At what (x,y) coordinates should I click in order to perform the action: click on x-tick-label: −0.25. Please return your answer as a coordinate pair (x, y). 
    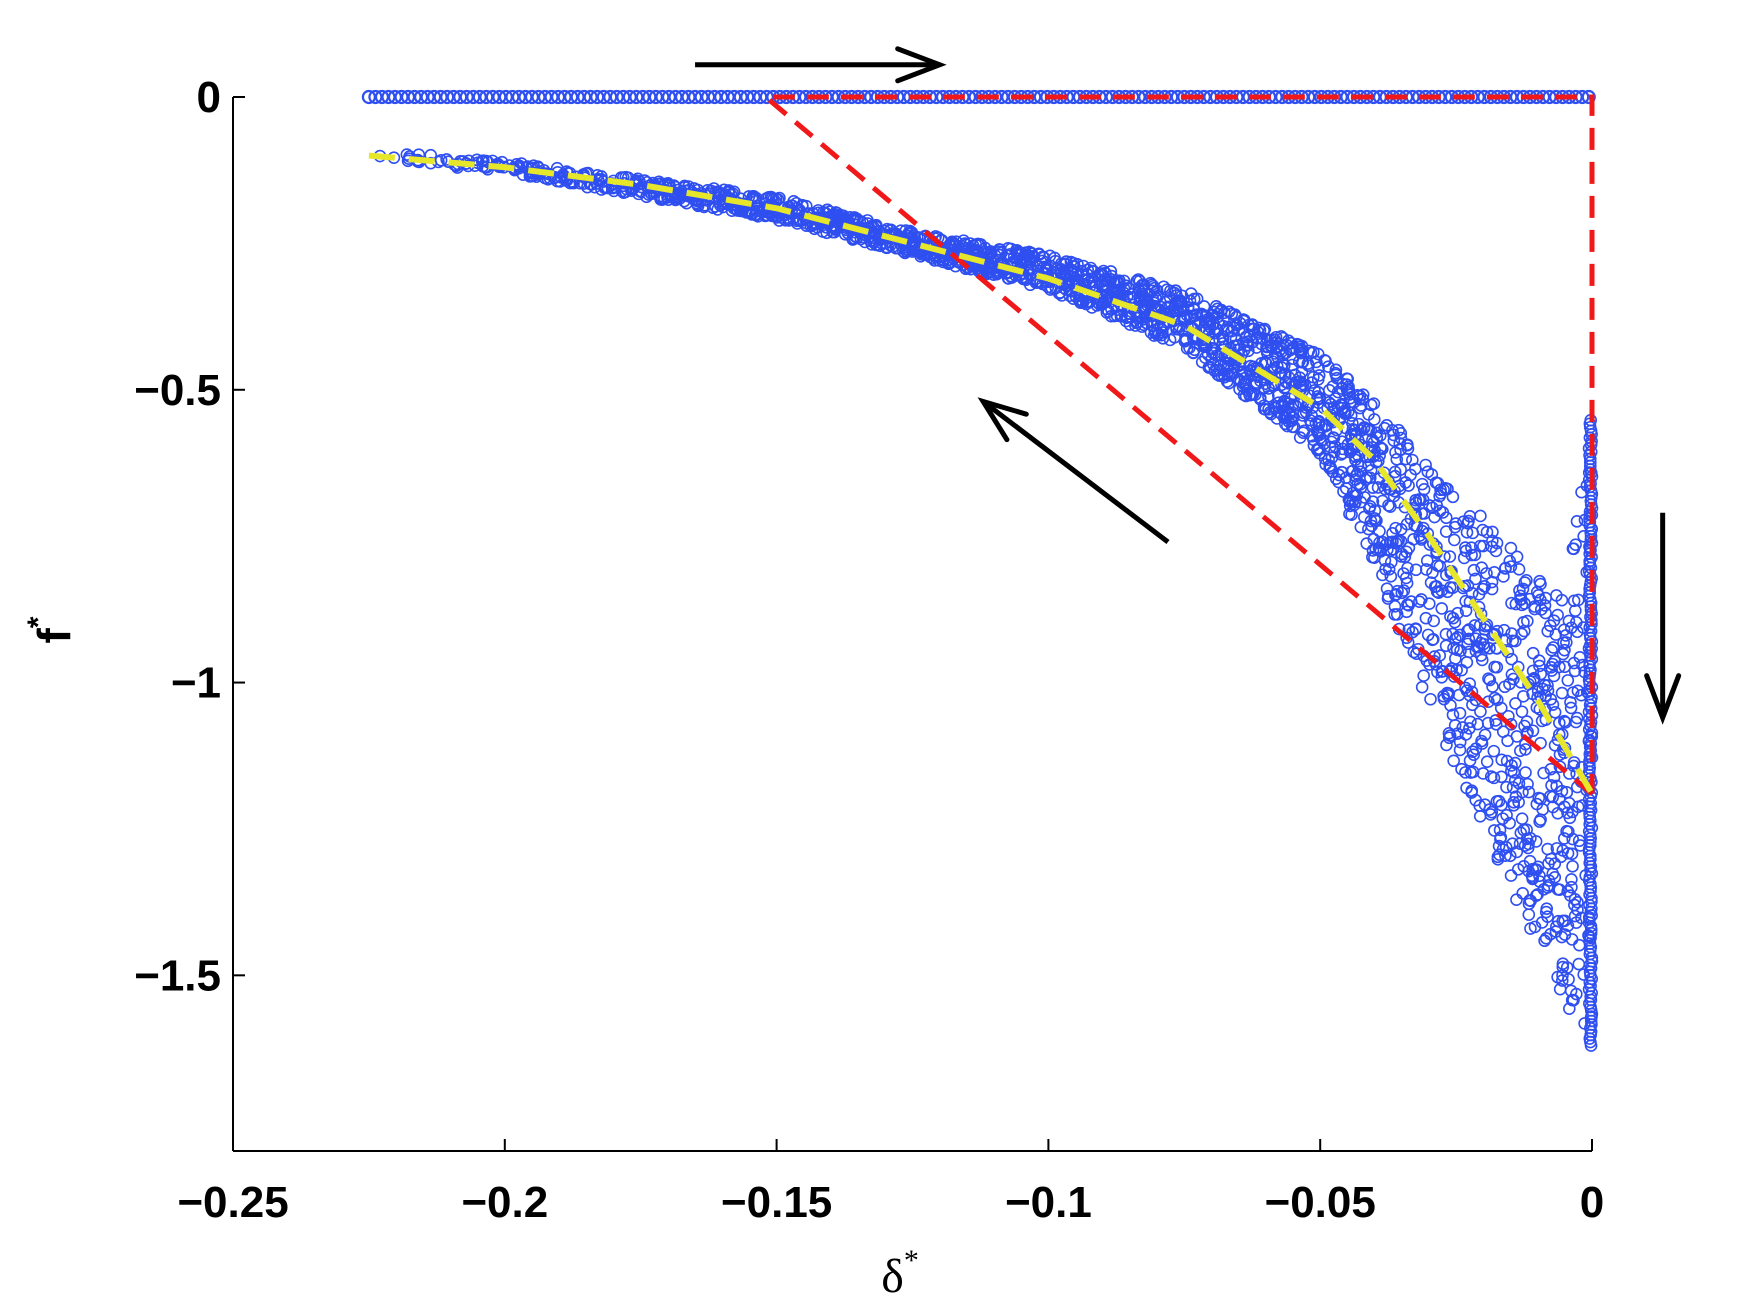
    Looking at the image, I should click on (232, 1202).